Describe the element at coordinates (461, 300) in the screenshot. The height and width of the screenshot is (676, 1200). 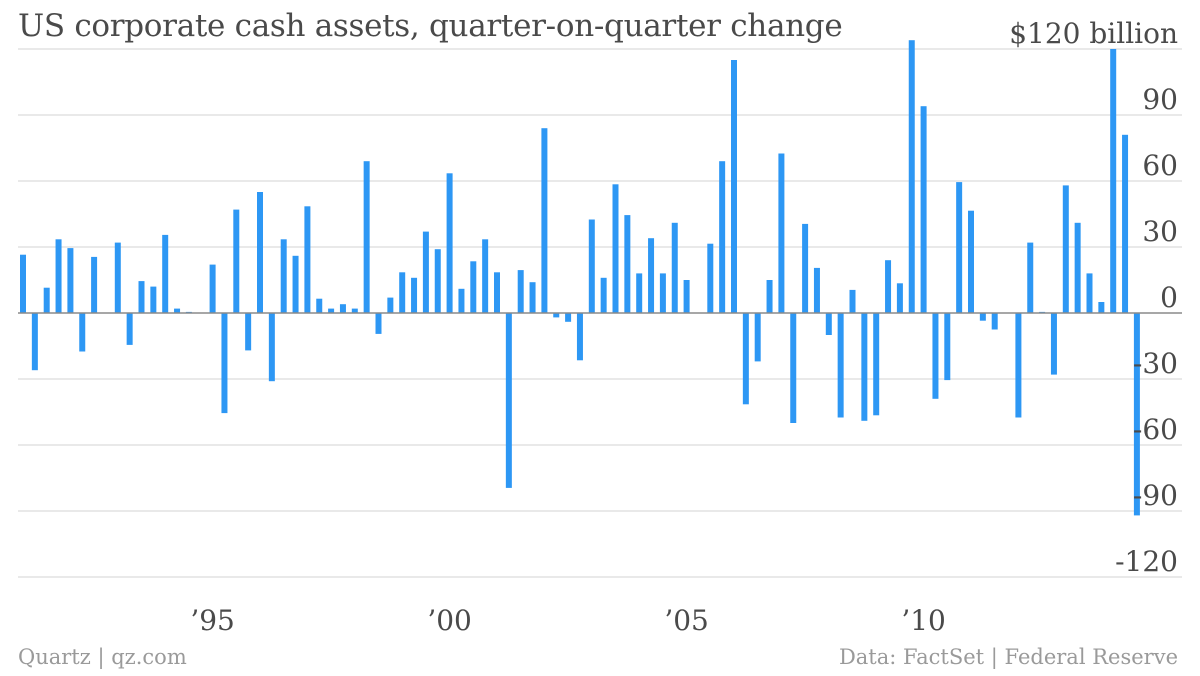
I see `bar-2000Q2` at that location.